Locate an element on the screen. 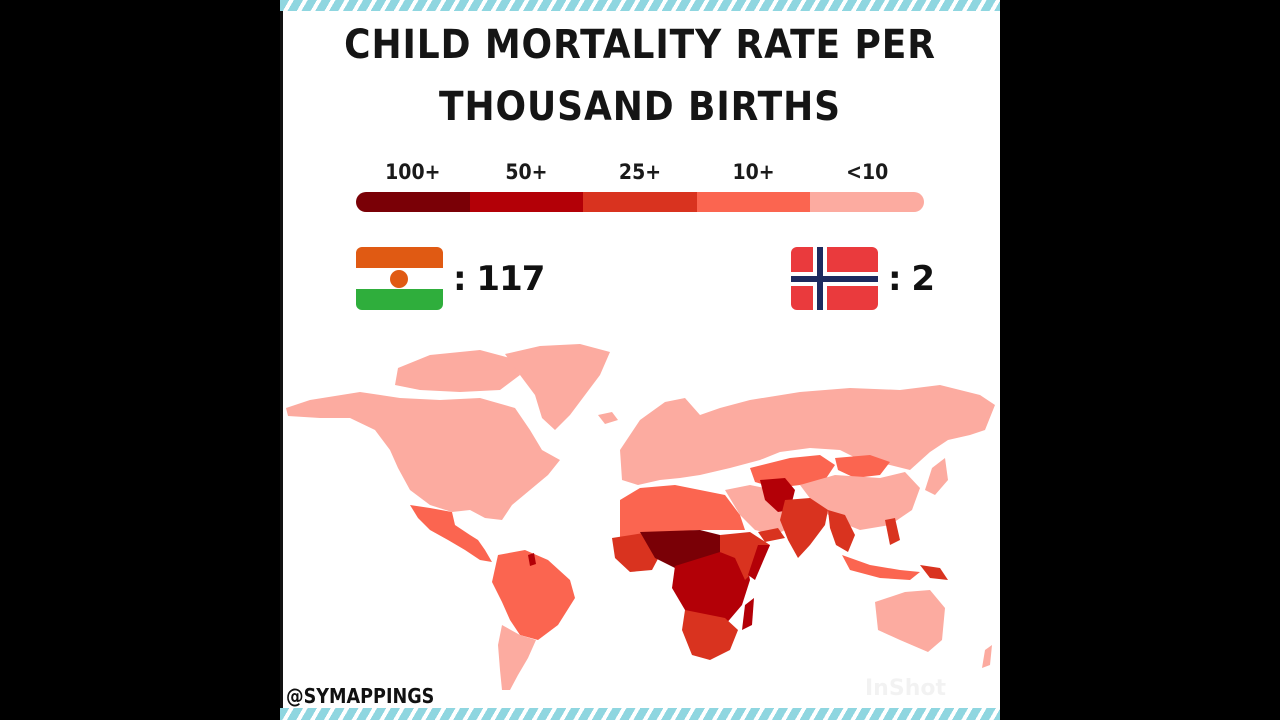 Image resolution: width=1280 pixels, height=720 pixels. region-iceland is located at coordinates (608, 418).